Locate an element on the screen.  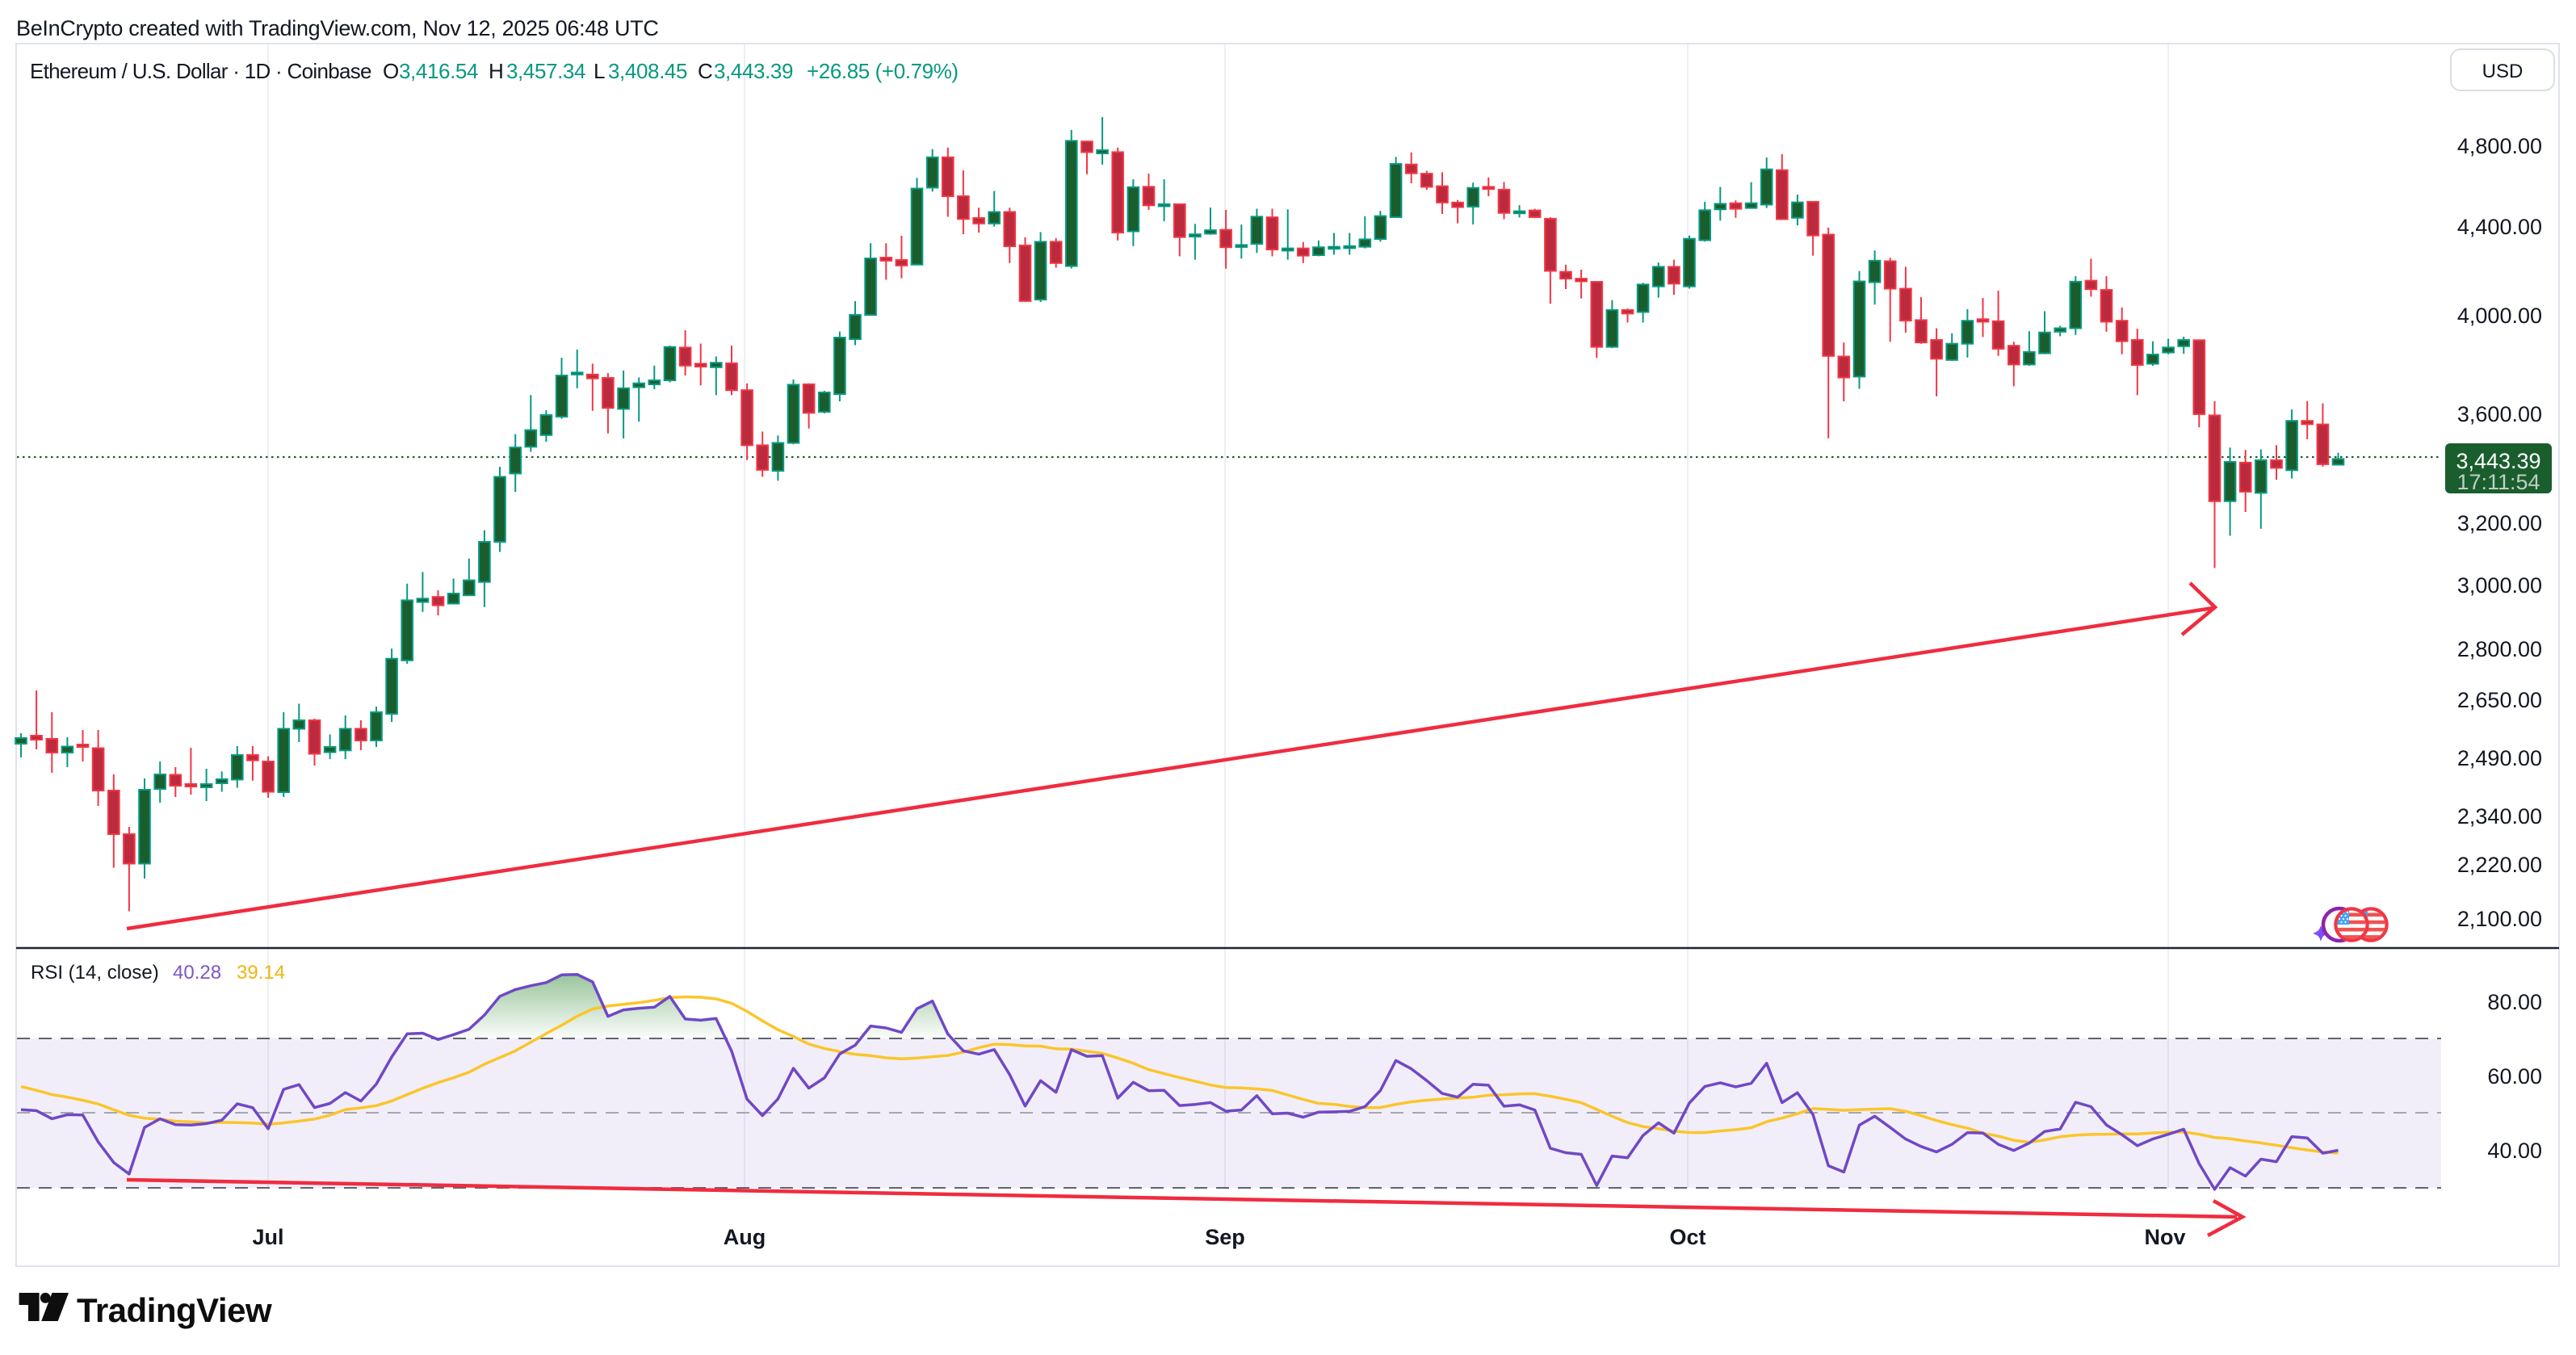
svg-text: TradingView is located at coordinates (174, 1310).